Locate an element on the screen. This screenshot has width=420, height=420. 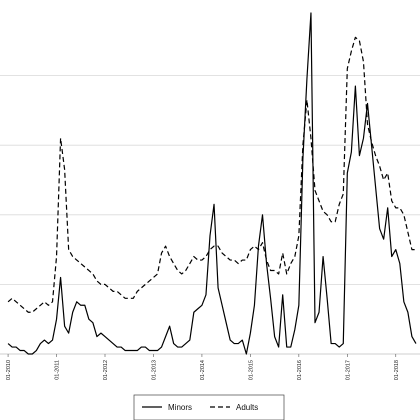
legend: Minors Adults is located at coordinates (209, 407).